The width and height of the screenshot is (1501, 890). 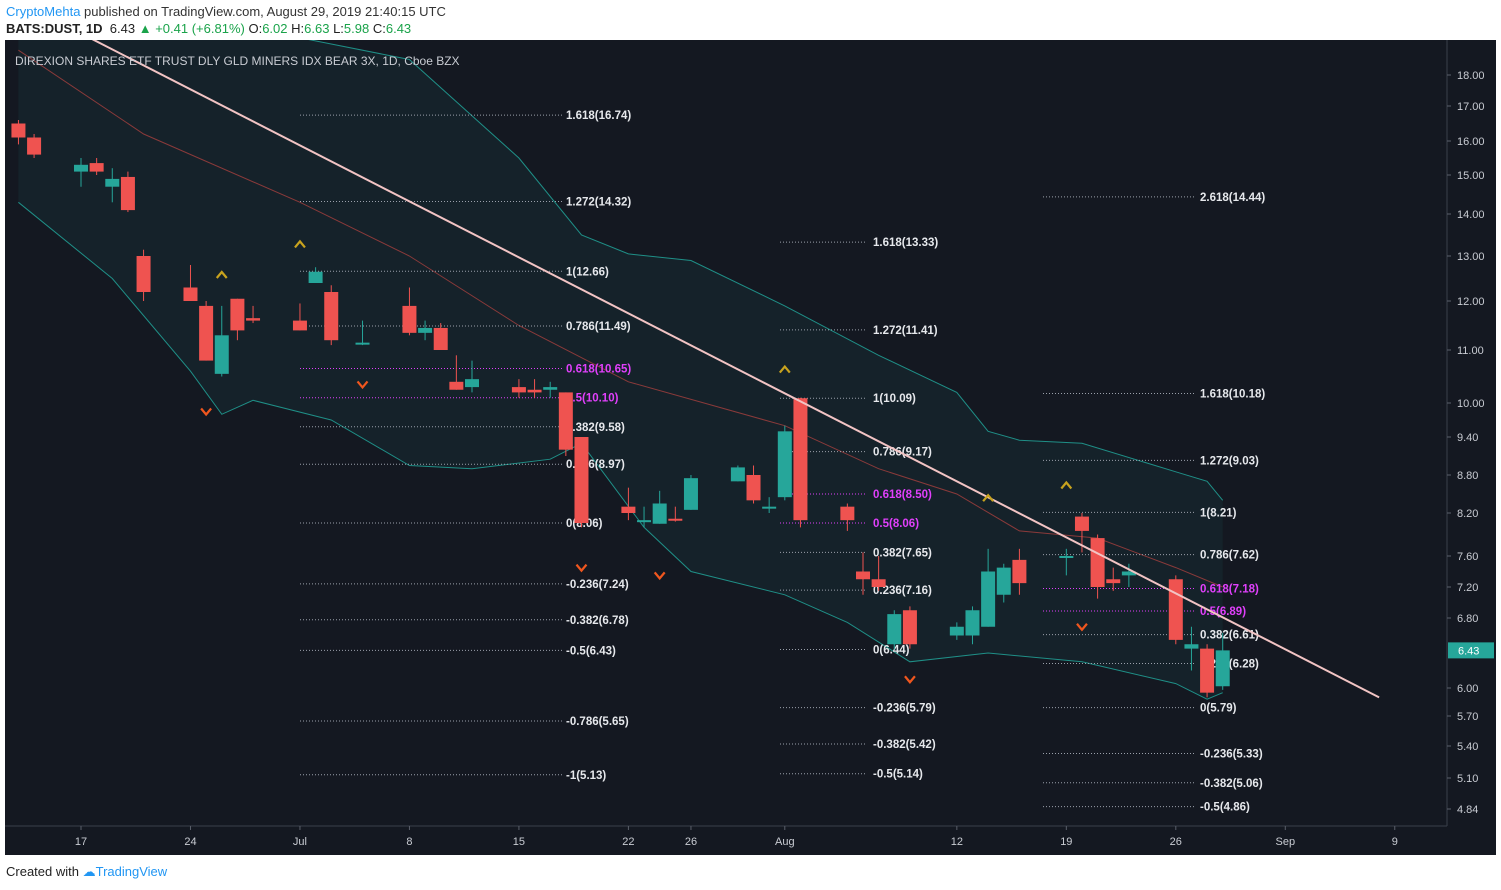 I want to click on time-tick-label: 19, so click(x=1066, y=842).